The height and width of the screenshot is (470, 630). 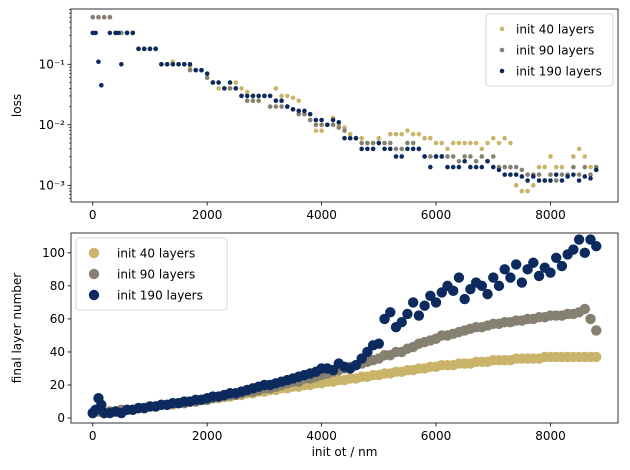 I want to click on x-tick-label: 0, so click(x=93, y=436).